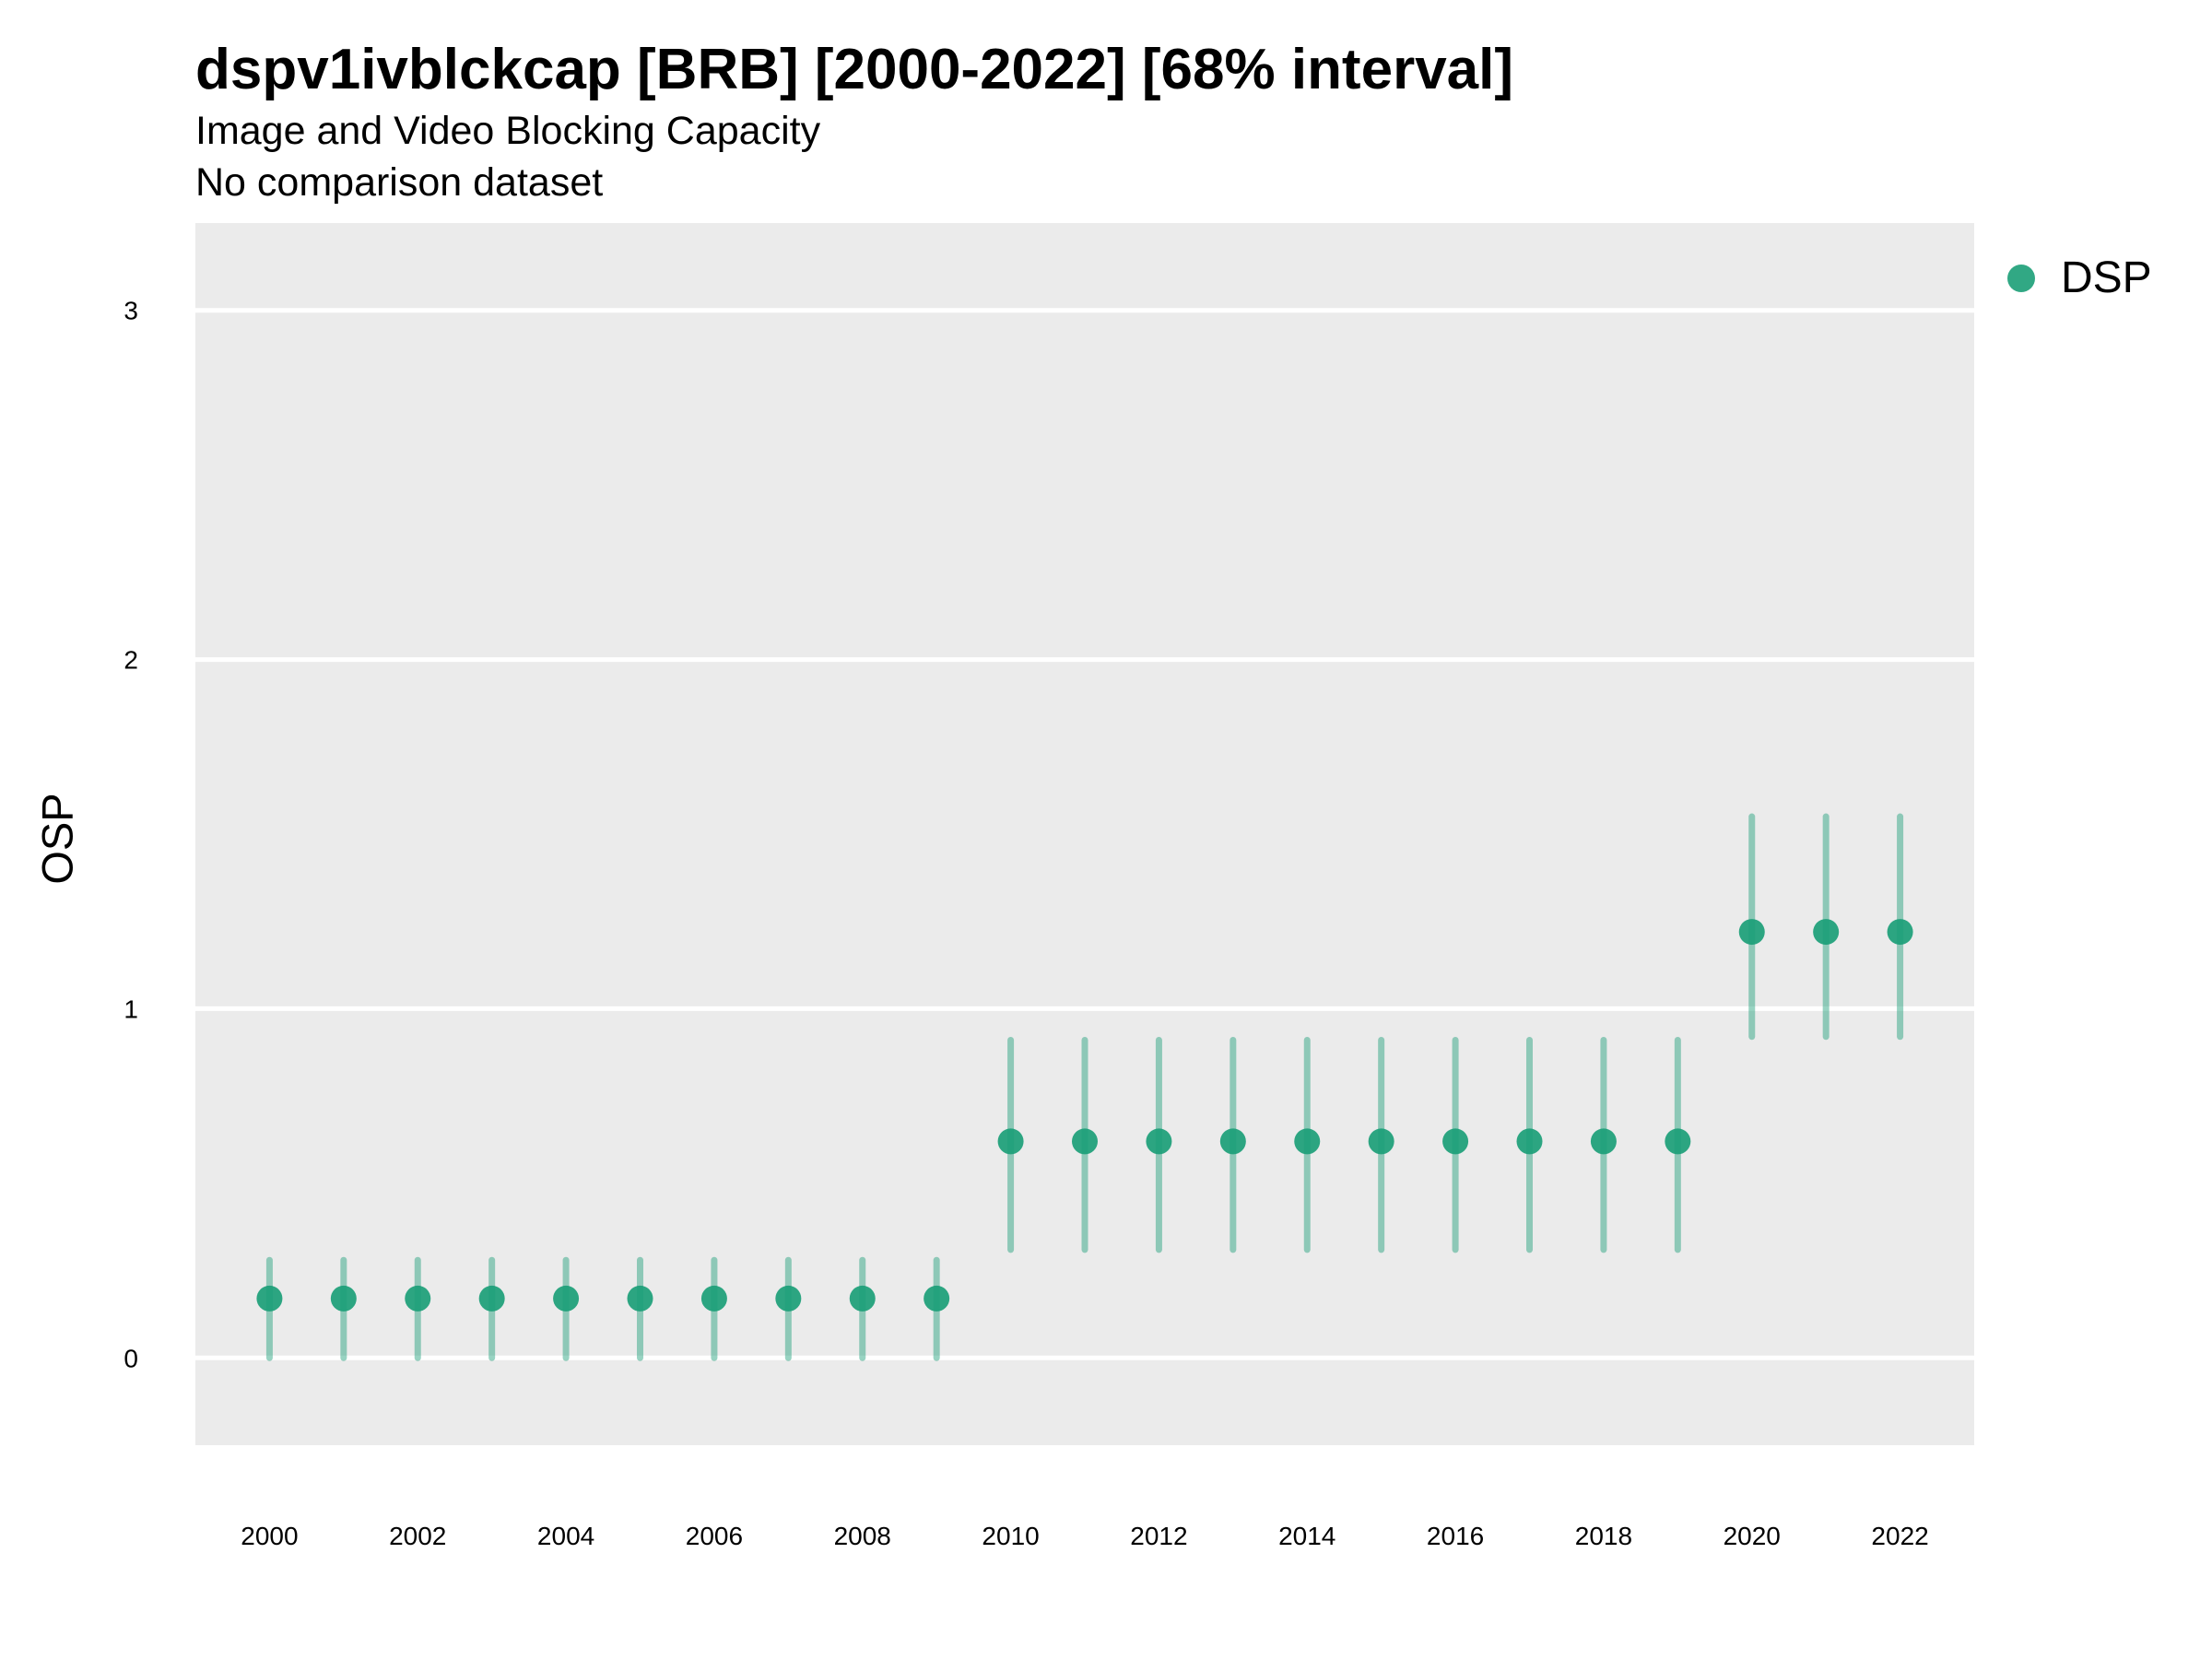 This screenshot has height=1659, width=2212. What do you see at coordinates (131, 835) in the screenshot?
I see `y-axis-ticks: 0 1 2 3` at bounding box center [131, 835].